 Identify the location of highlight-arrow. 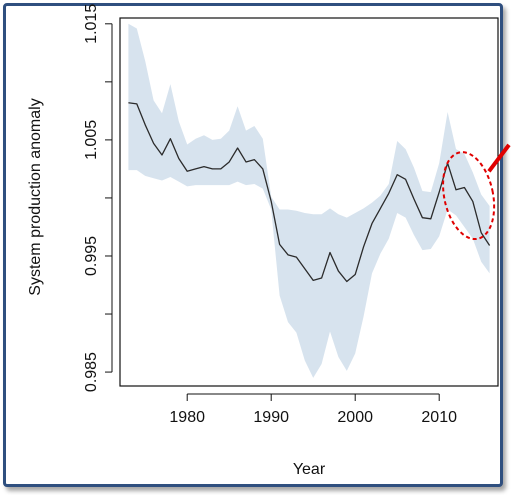
(499, 158).